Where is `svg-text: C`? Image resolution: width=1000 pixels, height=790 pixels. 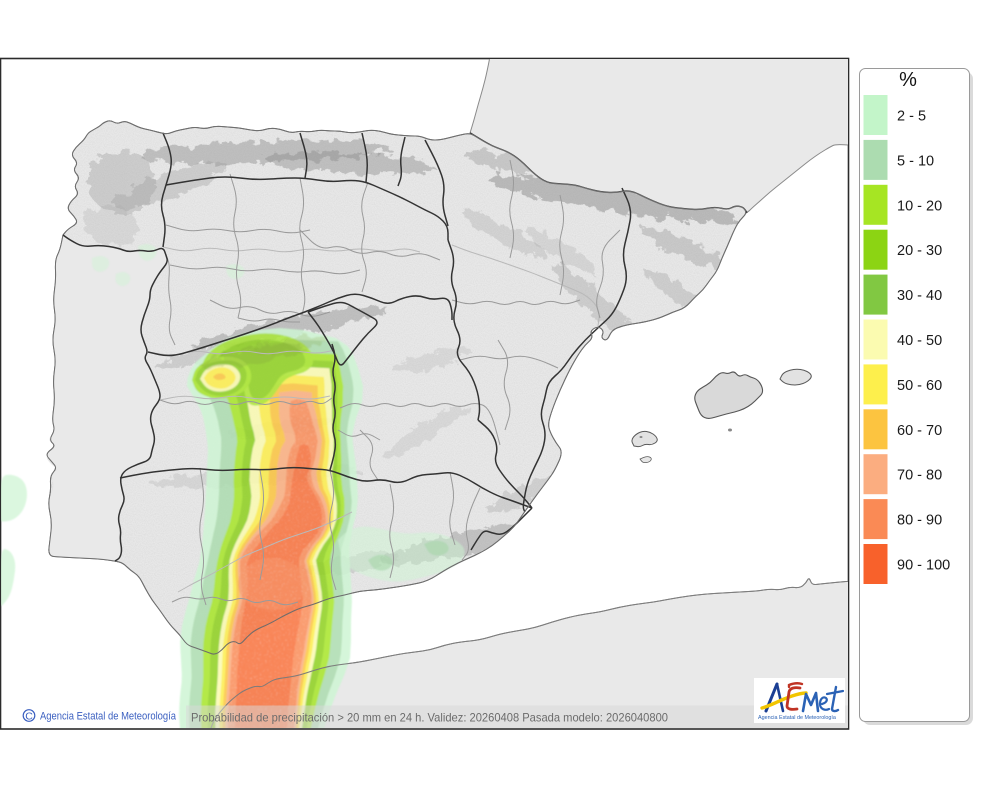 svg-text: C is located at coordinates (29, 717).